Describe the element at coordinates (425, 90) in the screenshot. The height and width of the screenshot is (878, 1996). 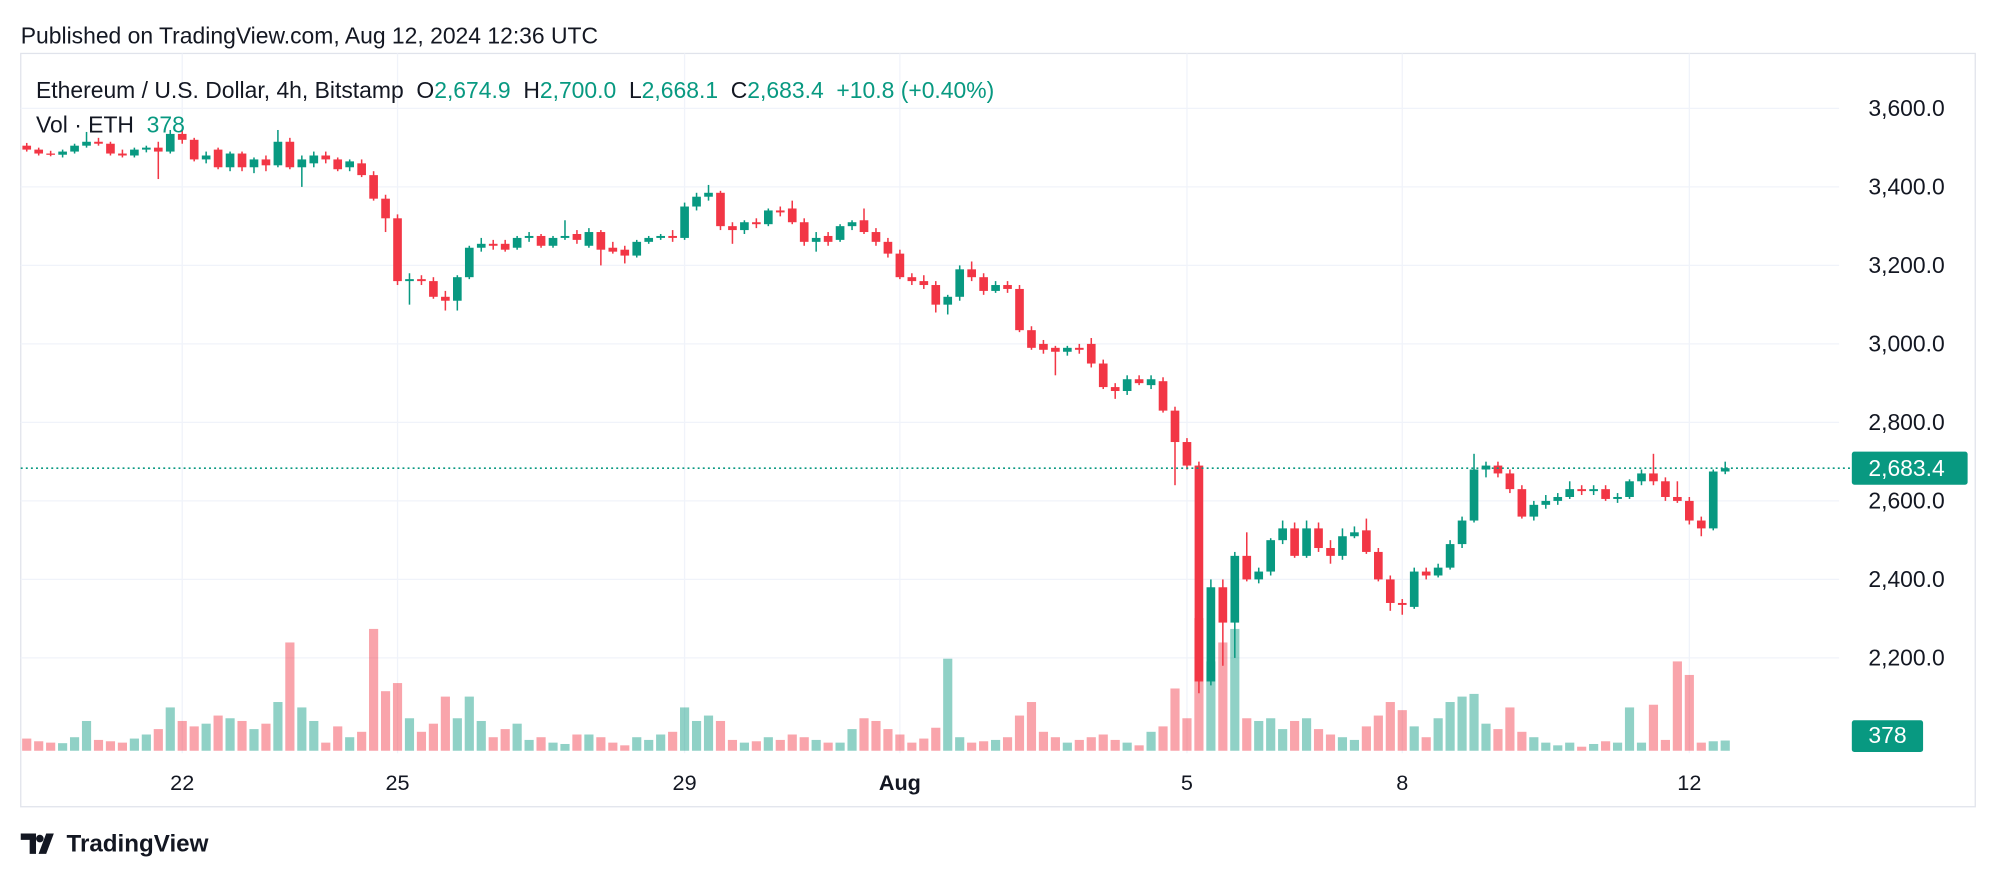
I see `open-label: O` at that location.